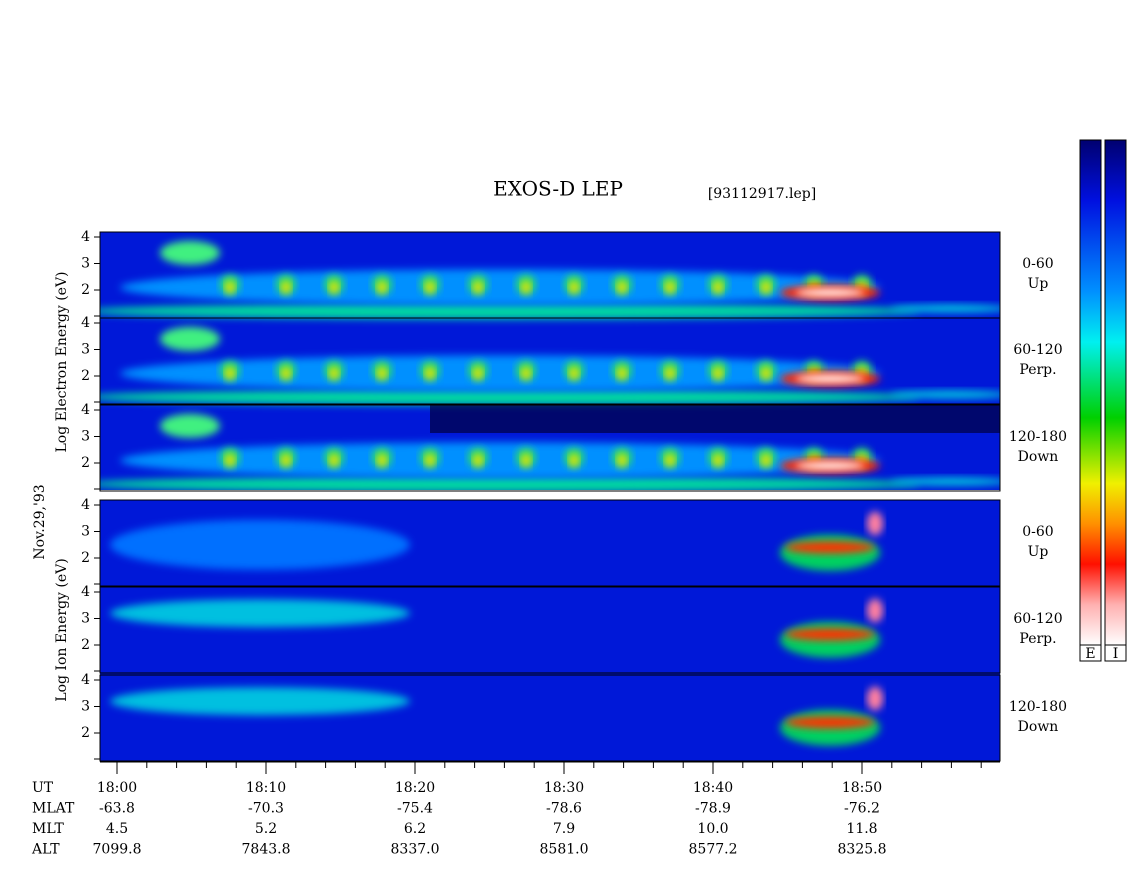 The width and height of the screenshot is (1130, 875). What do you see at coordinates (62, 361) in the screenshot?
I see `electron-axis-label: Log Electron Energy (eV)` at bounding box center [62, 361].